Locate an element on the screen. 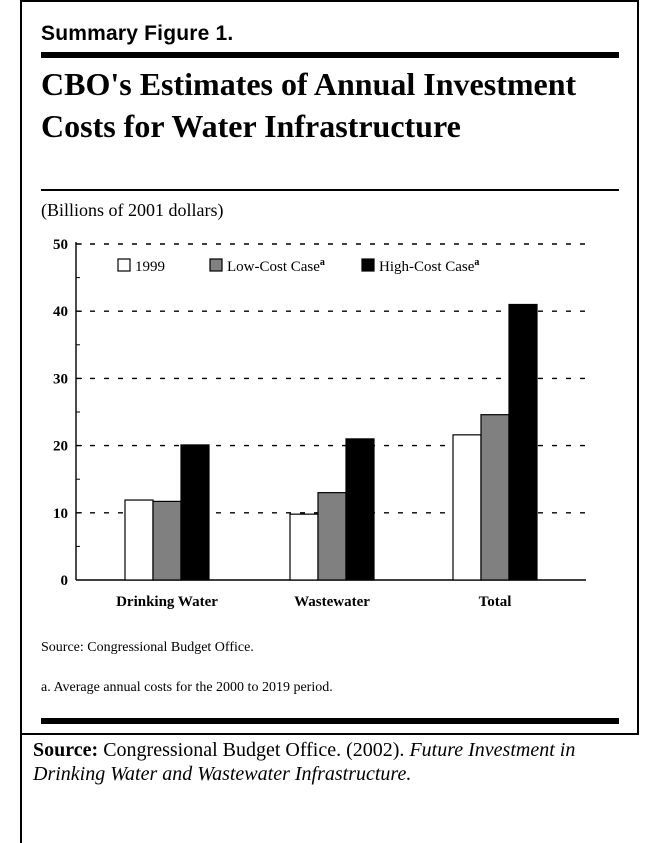  figure-frame-top is located at coordinates (329, 1).